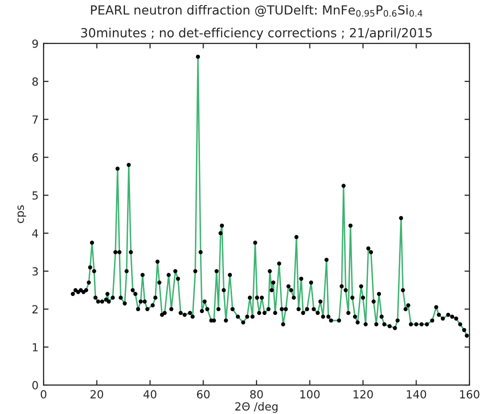 This screenshot has height=414, width=484. What do you see at coordinates (470, 394) in the screenshot?
I see `x-tick-label: 160` at bounding box center [470, 394].